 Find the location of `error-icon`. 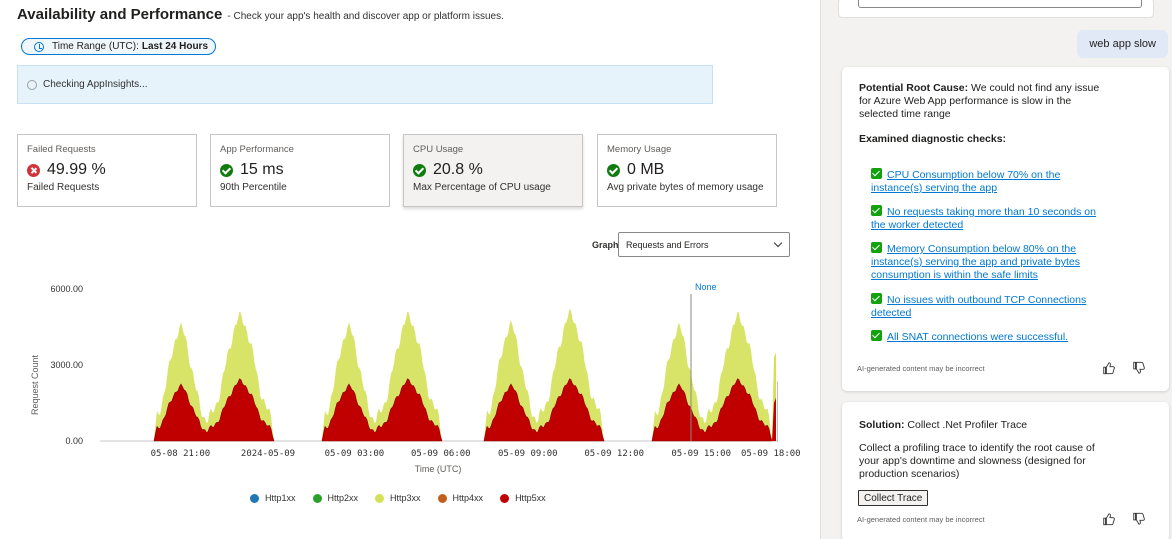

error-icon is located at coordinates (33, 170).